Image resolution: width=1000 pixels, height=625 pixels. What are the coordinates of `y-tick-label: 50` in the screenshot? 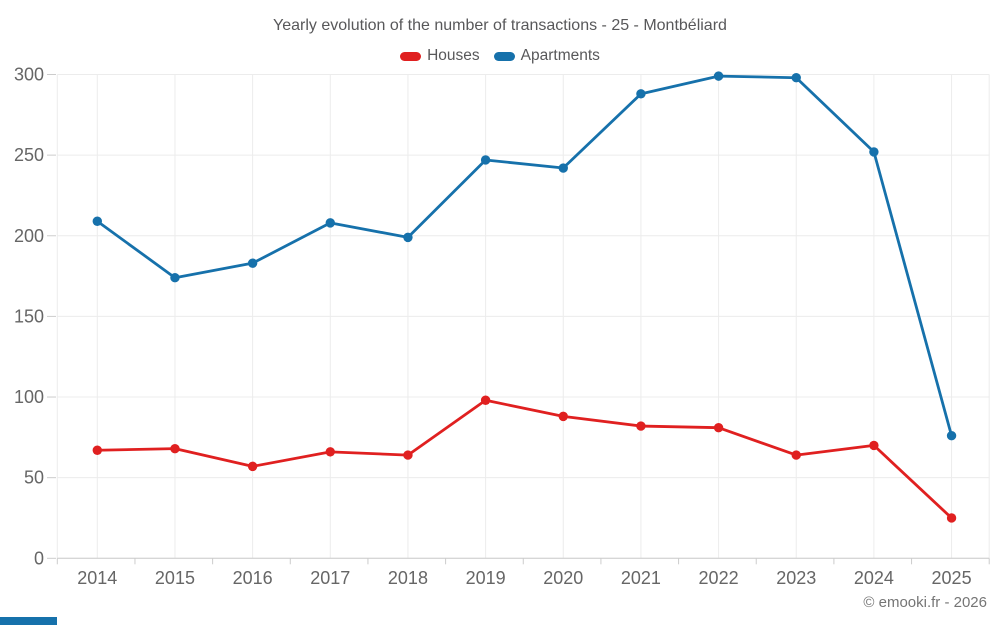 It's located at (34, 478).